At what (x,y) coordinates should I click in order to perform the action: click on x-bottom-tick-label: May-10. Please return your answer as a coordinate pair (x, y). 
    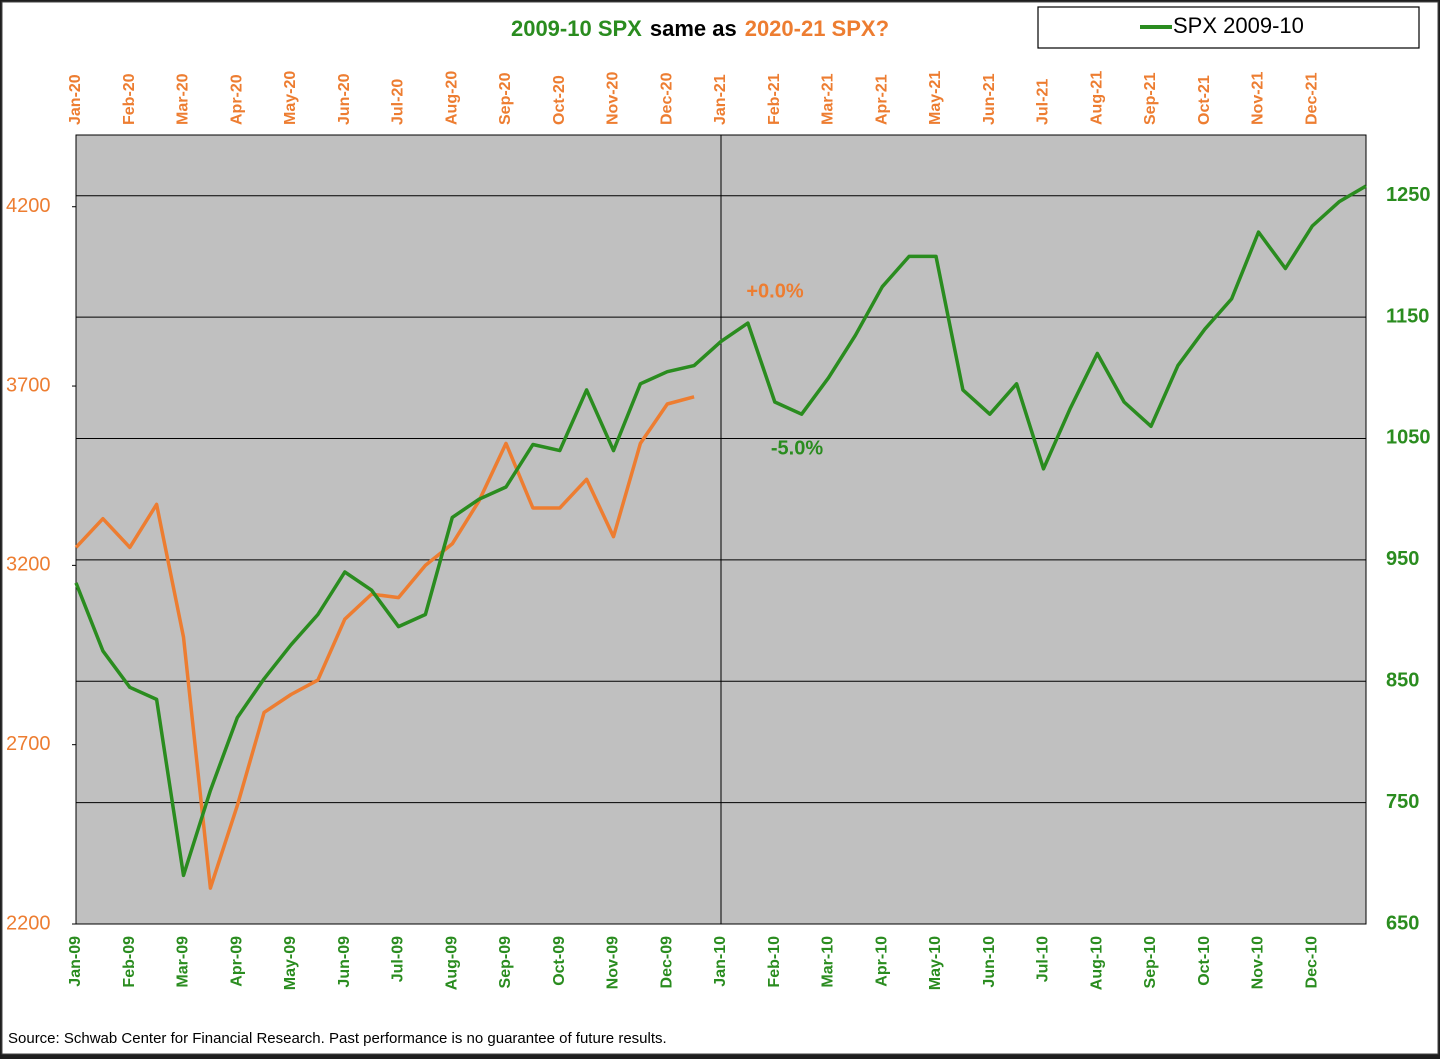
    Looking at the image, I should click on (935, 963).